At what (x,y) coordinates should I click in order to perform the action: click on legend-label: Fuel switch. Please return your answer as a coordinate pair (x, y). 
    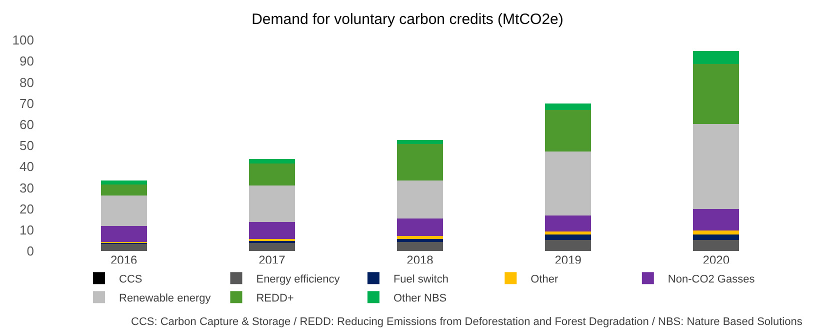
    Looking at the image, I should click on (420, 279).